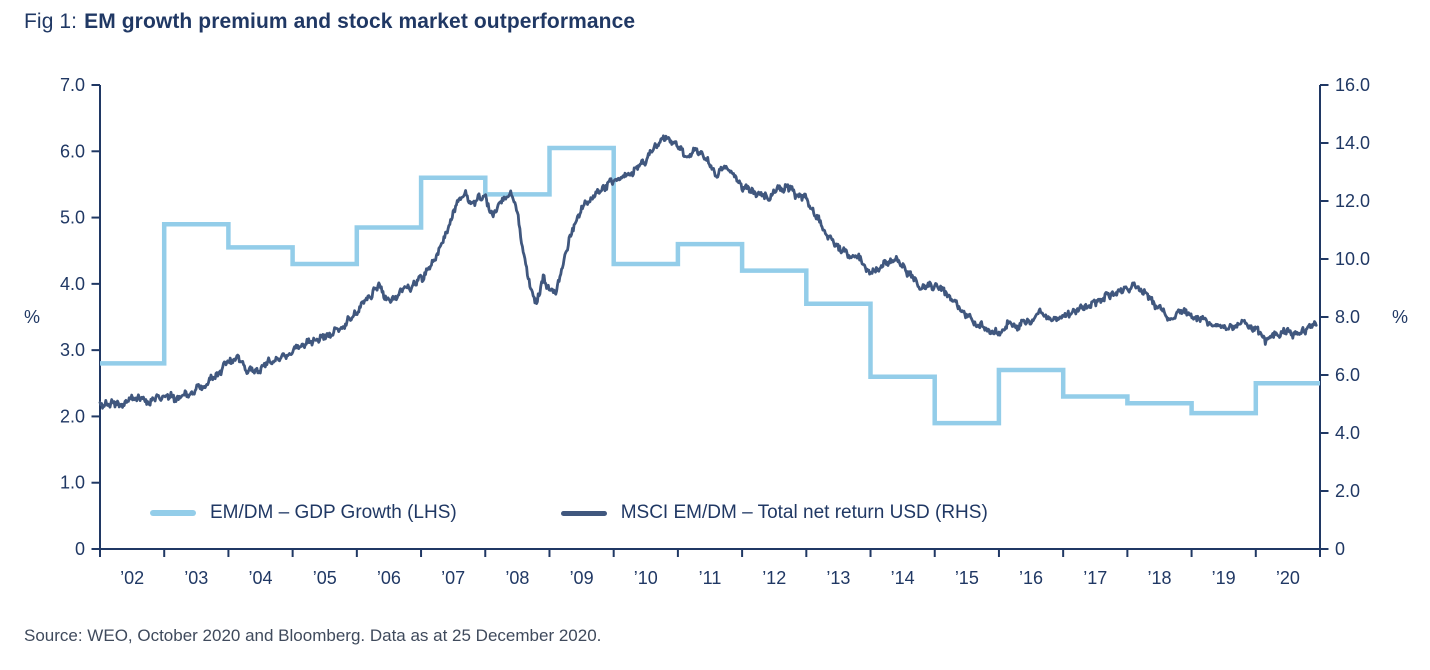  Describe the element at coordinates (389, 578) in the screenshot. I see `x-axis-year-label: ’06` at that location.